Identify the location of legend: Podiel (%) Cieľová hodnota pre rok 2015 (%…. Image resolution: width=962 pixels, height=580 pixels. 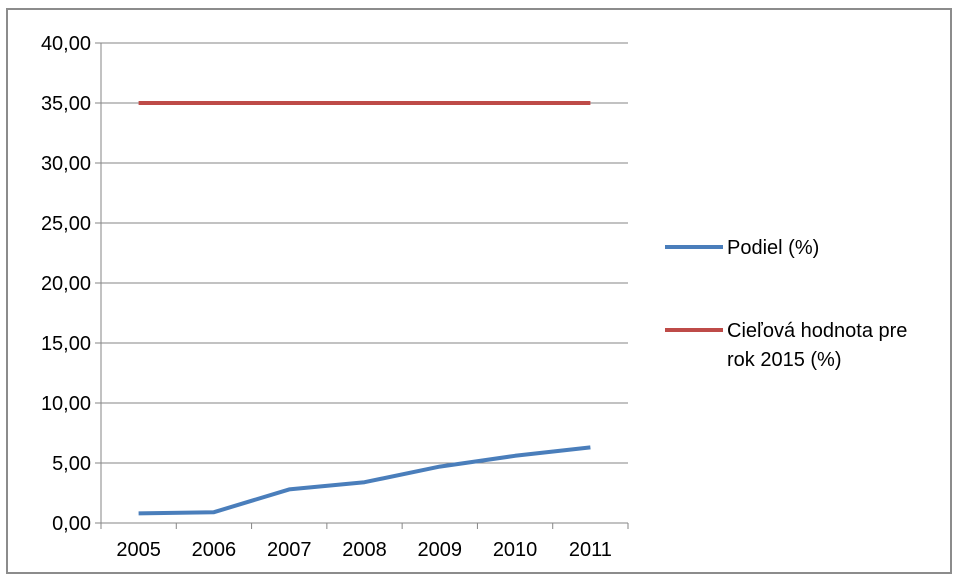
(786, 304).